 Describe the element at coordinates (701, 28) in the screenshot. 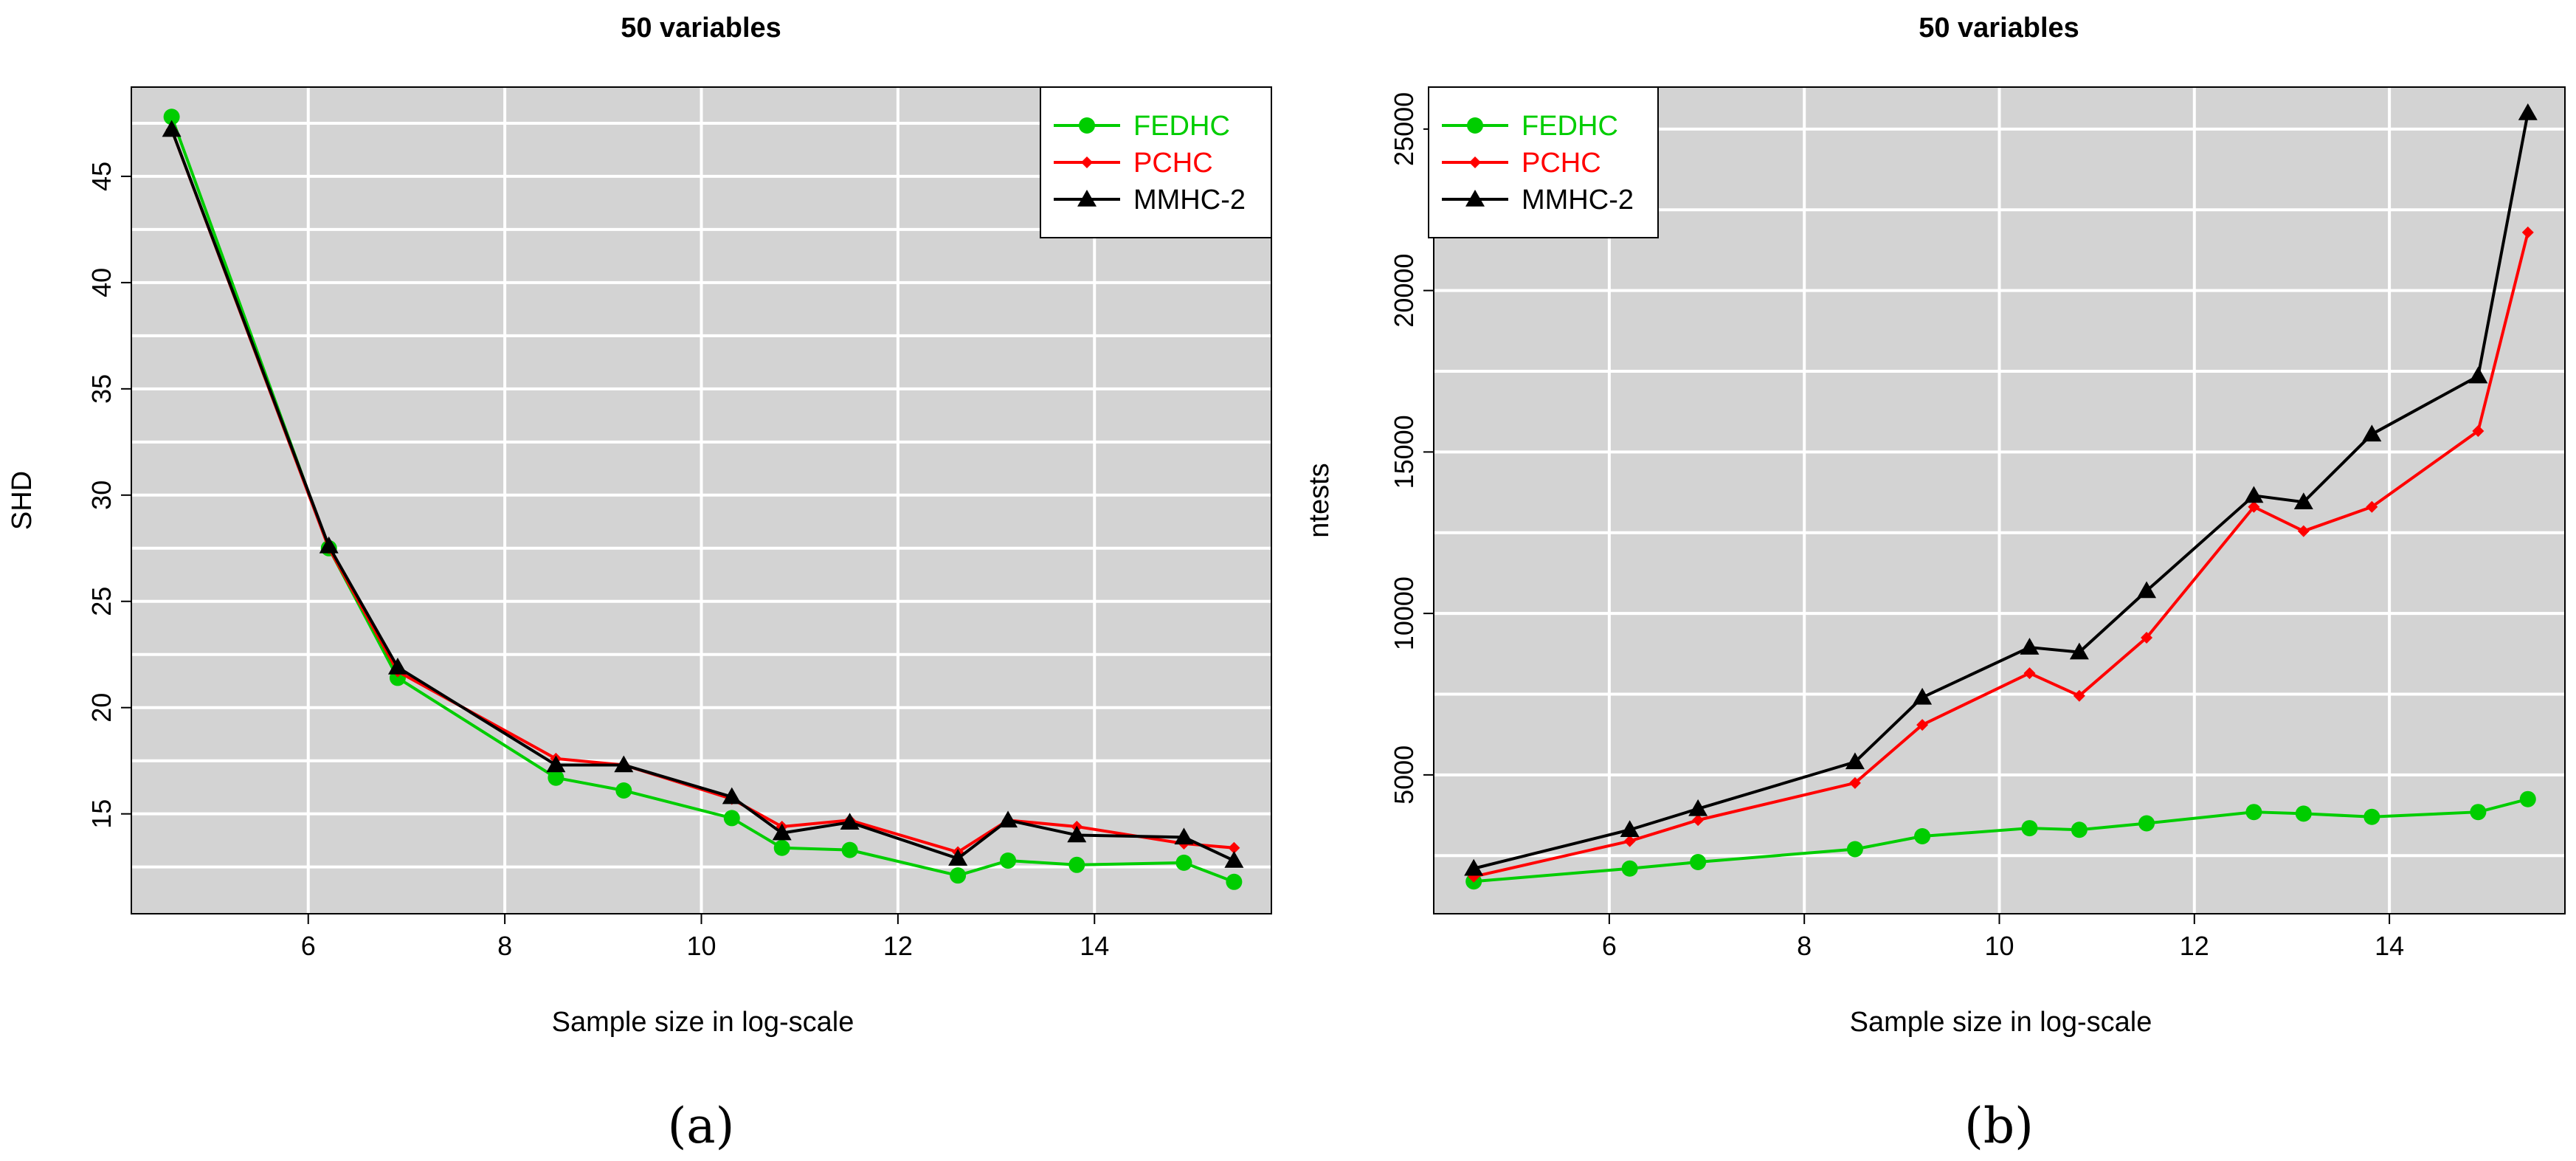

I see `chart-title: 50 variables` at that location.